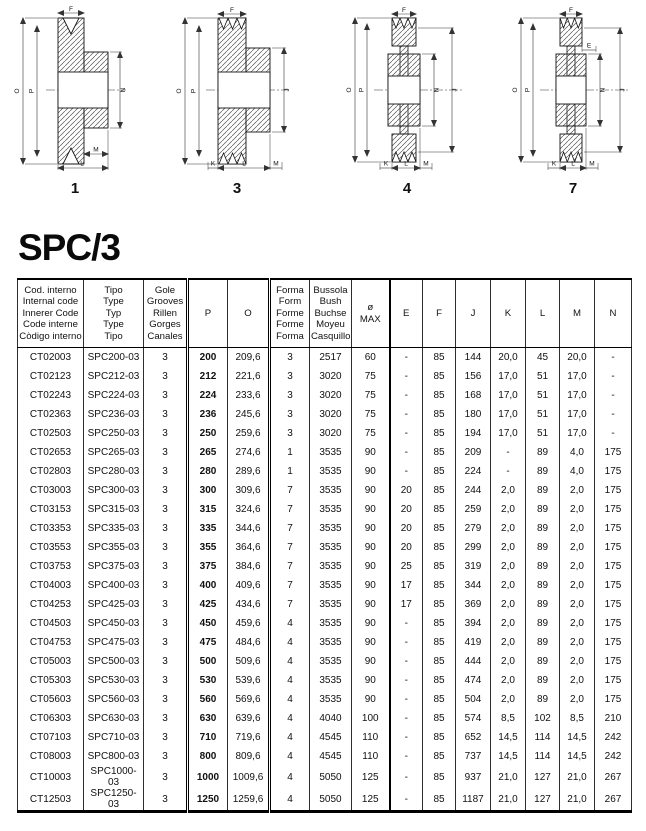 The height and width of the screenshot is (831, 646). What do you see at coordinates (50, 777) in the screenshot?
I see `cell-code: CT10003` at bounding box center [50, 777].